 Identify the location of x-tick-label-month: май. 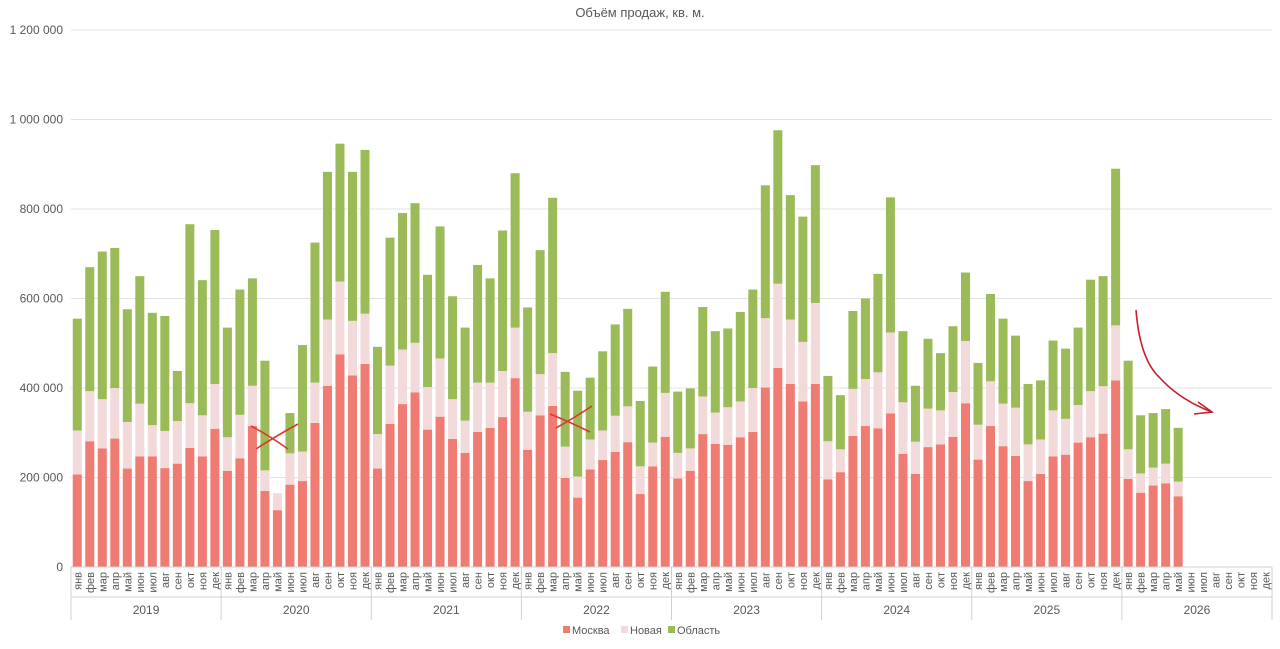
(128, 582).